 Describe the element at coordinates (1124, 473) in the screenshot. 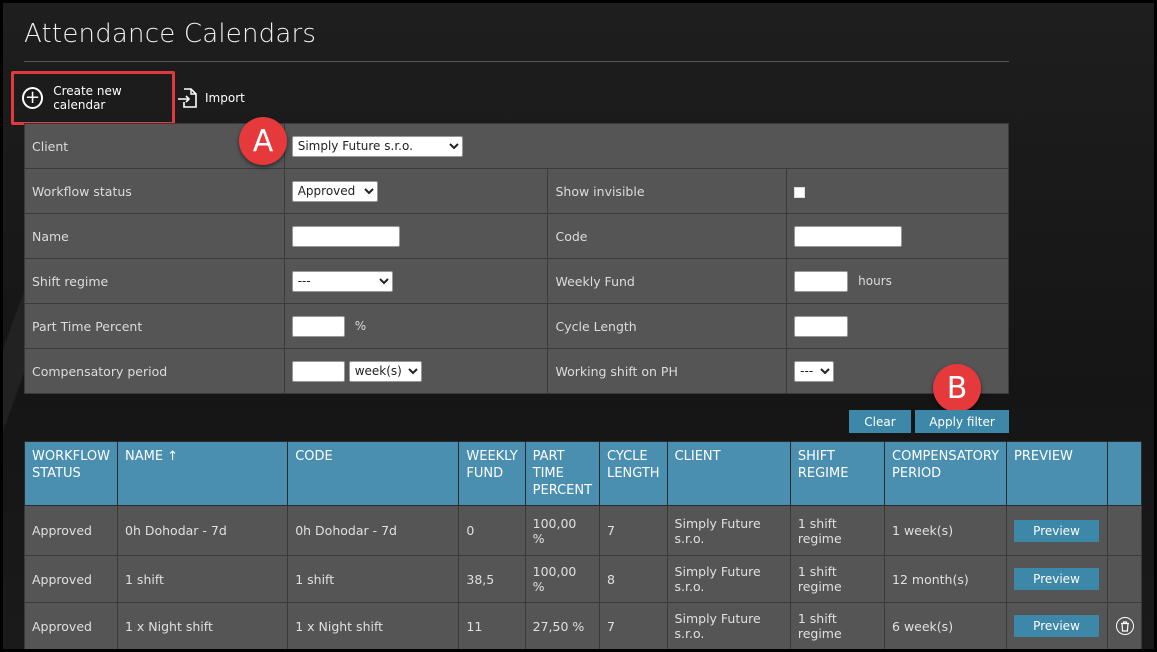

I see `col-actions` at that location.